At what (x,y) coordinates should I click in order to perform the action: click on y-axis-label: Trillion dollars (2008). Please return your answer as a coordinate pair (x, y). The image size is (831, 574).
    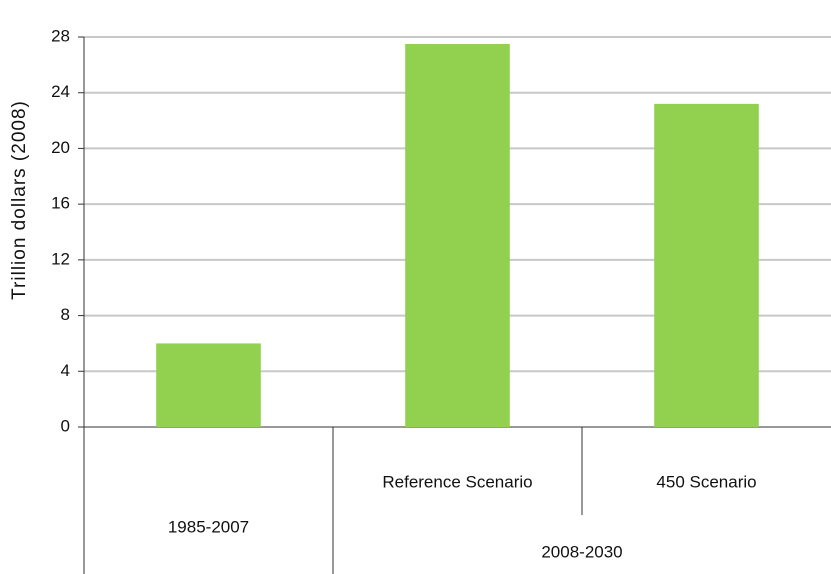
    Looking at the image, I should click on (19, 200).